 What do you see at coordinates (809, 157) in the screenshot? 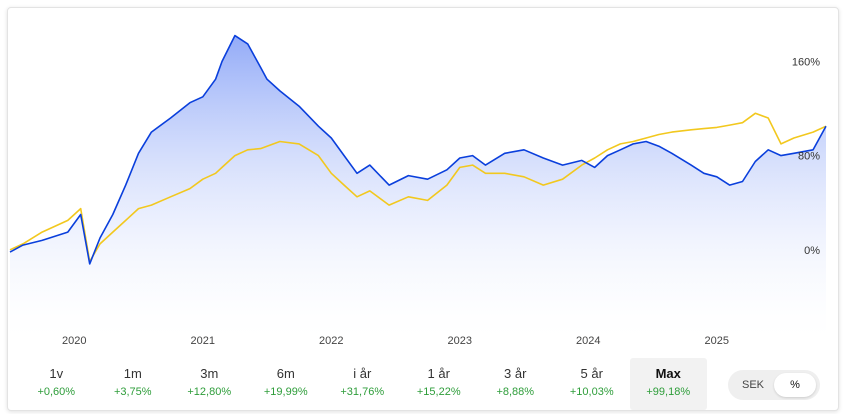
I see `y-tick-label: 80%` at bounding box center [809, 157].